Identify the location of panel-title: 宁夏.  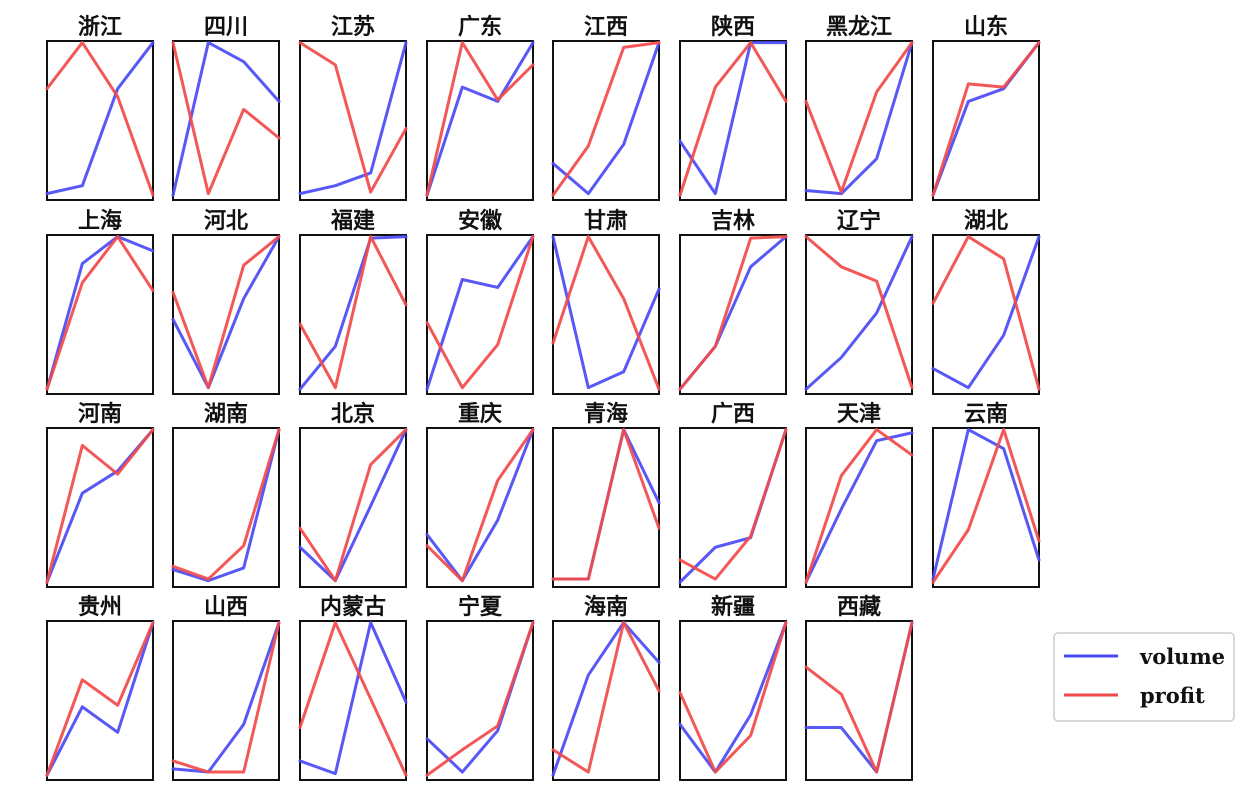
(480, 607).